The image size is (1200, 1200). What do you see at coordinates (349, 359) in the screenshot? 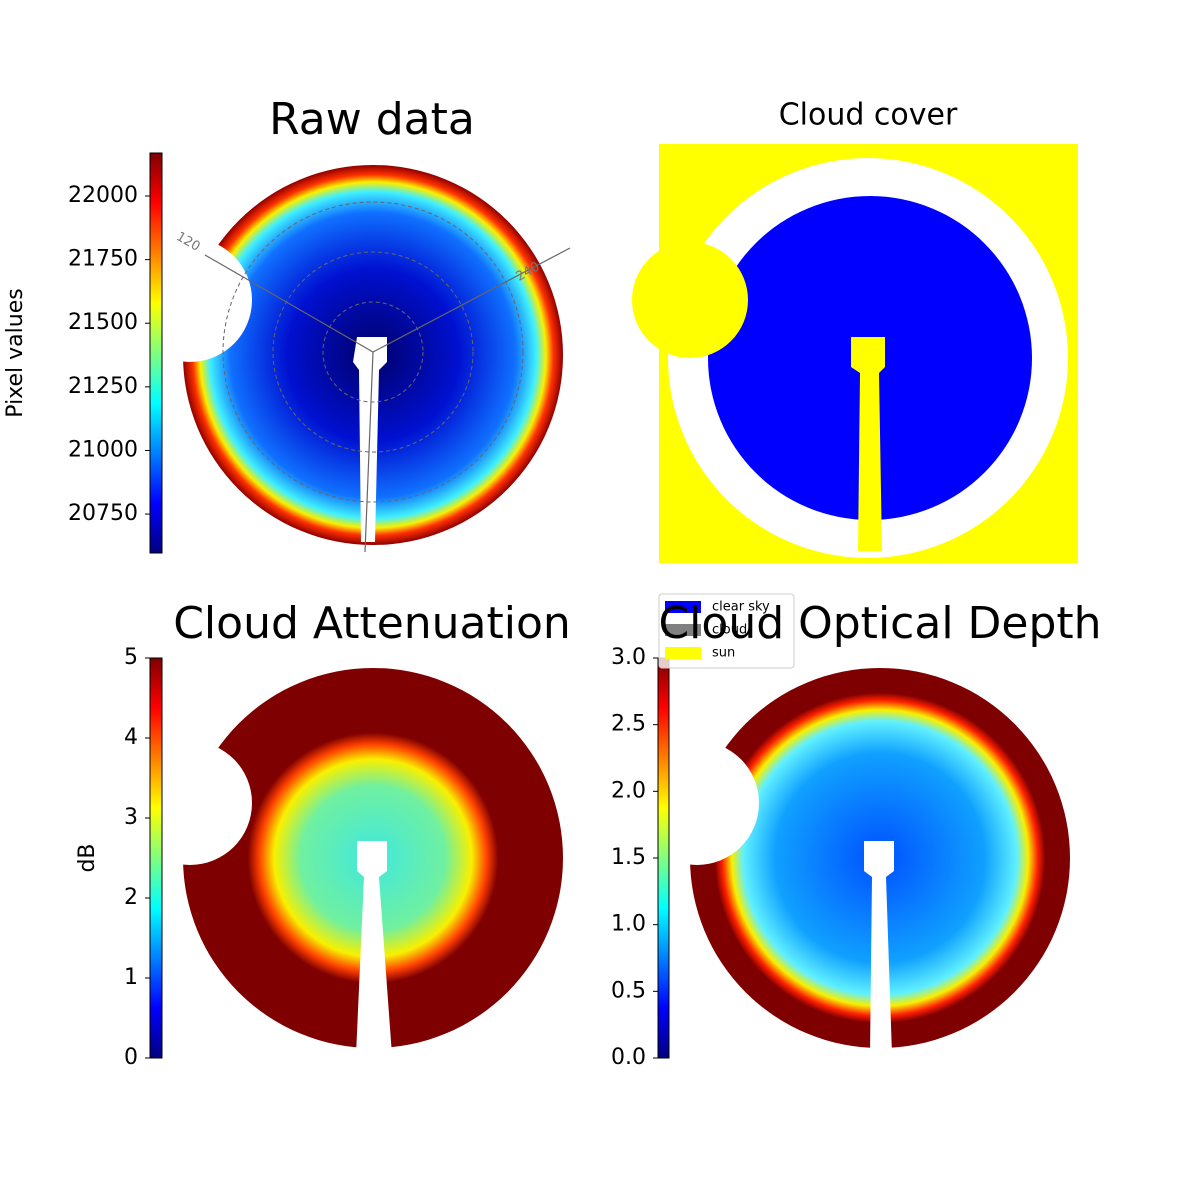
I see `raw-image` at bounding box center [349, 359].